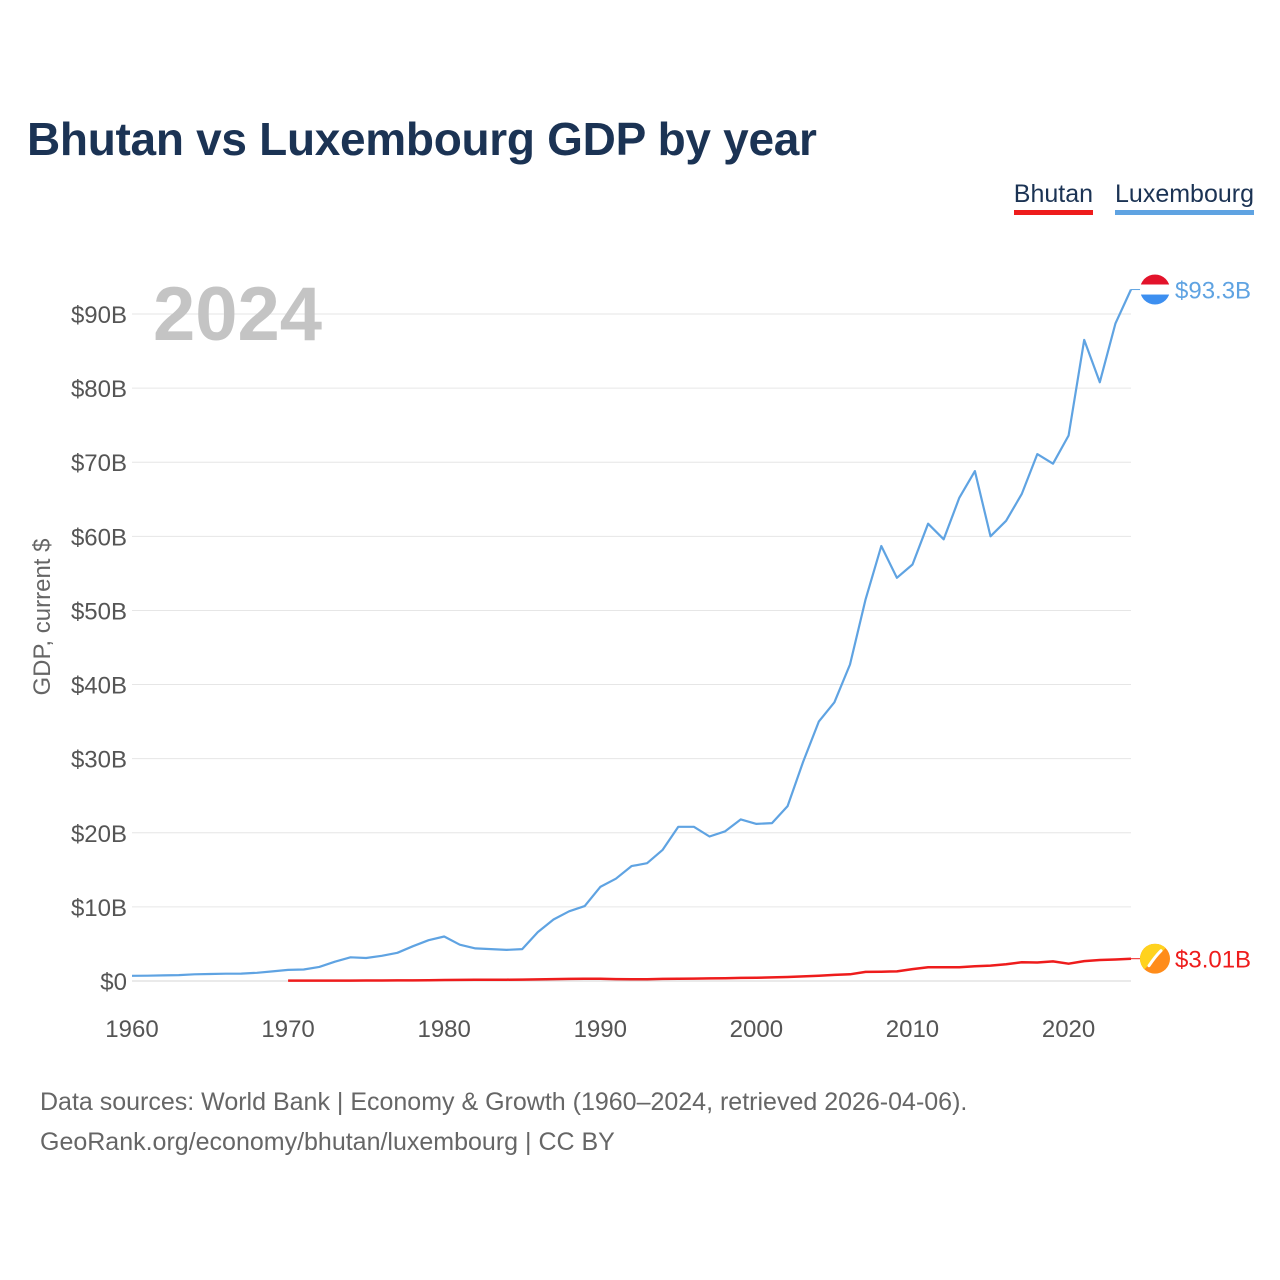 This screenshot has width=1280, height=1280. What do you see at coordinates (99, 611) in the screenshot?
I see `y-tick-label: $50B` at bounding box center [99, 611].